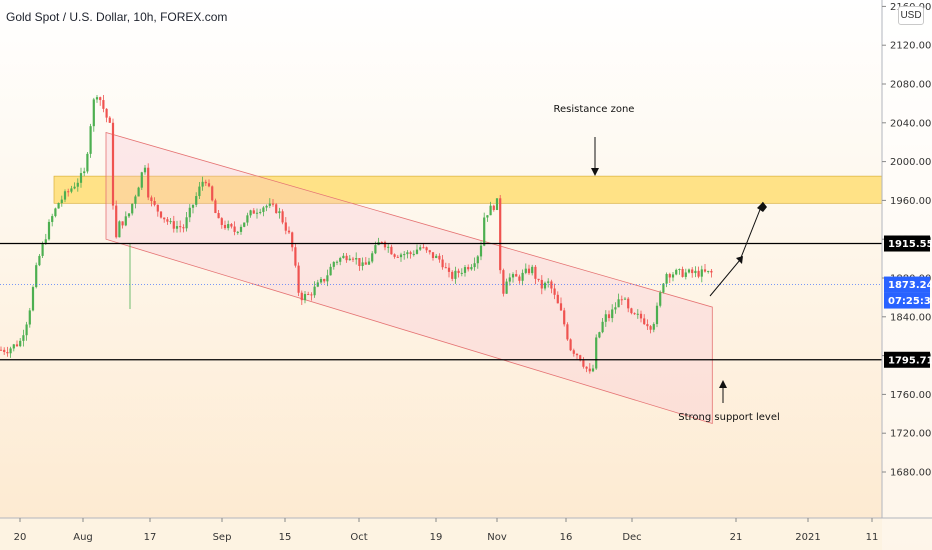 The image size is (932, 550). I want to click on currency-button: USD, so click(911, 15).